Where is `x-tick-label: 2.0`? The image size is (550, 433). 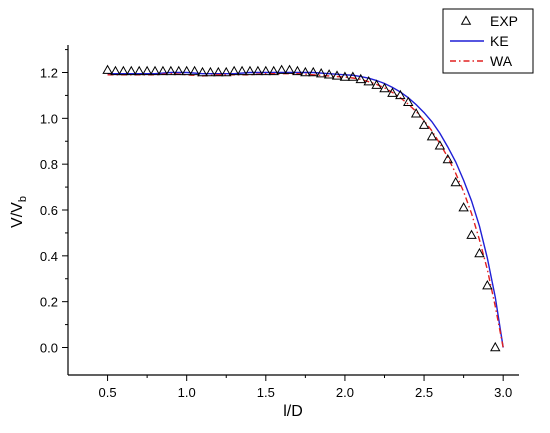 x-tick-label: 2.0 is located at coordinates (345, 392).